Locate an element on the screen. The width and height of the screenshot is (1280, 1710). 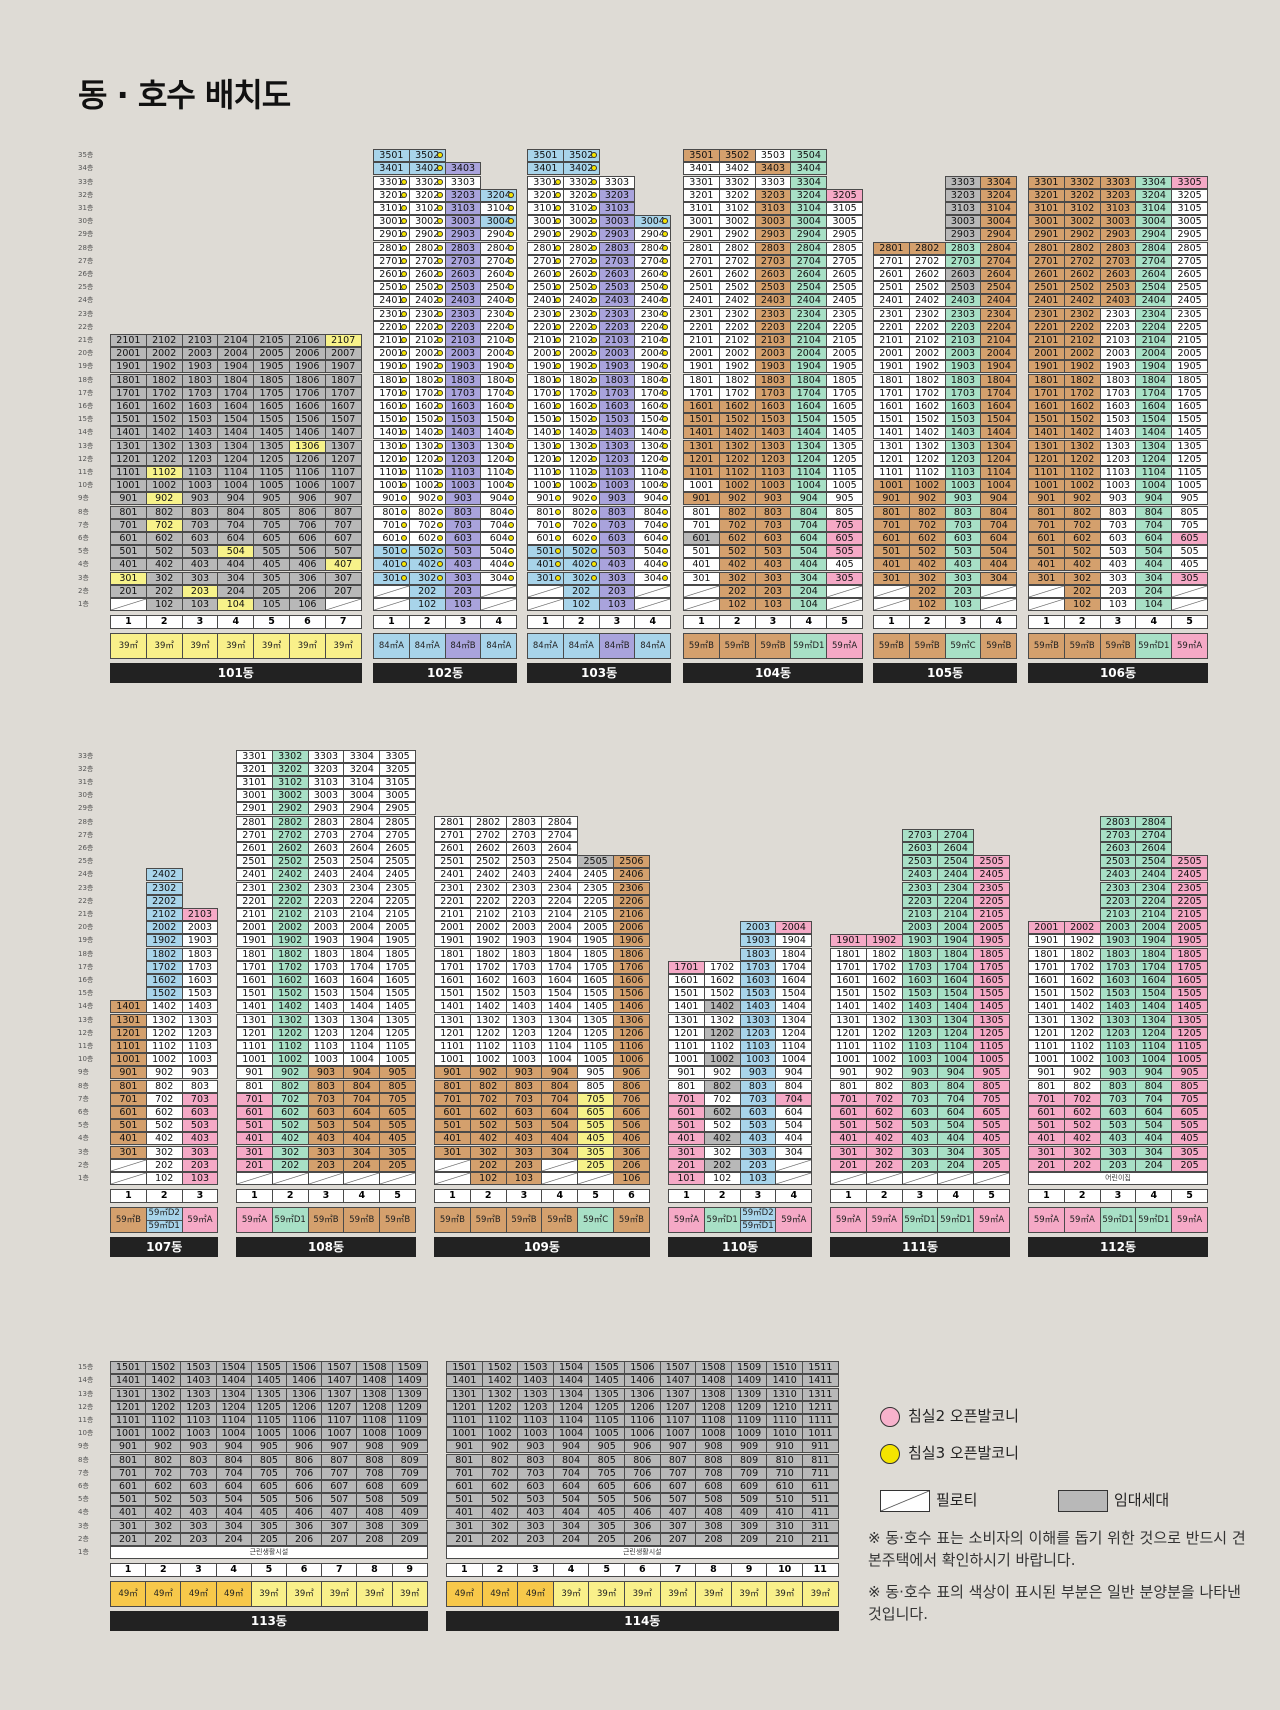
unit-cell: 1805 is located at coordinates (991, 954).